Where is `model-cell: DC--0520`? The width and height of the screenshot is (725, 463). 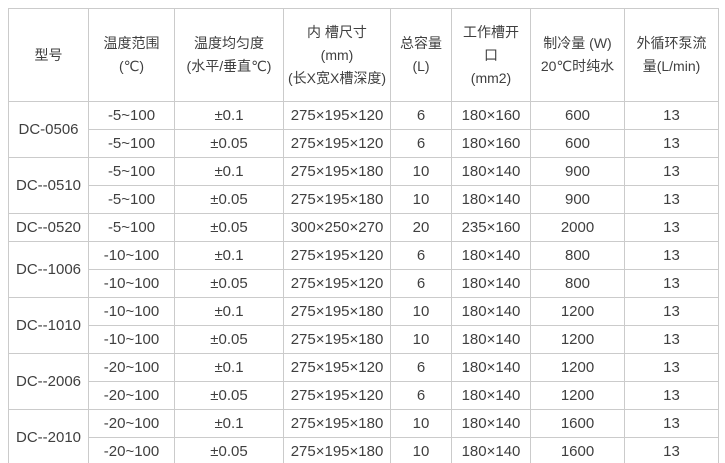
model-cell: DC--0520 is located at coordinates (48, 227).